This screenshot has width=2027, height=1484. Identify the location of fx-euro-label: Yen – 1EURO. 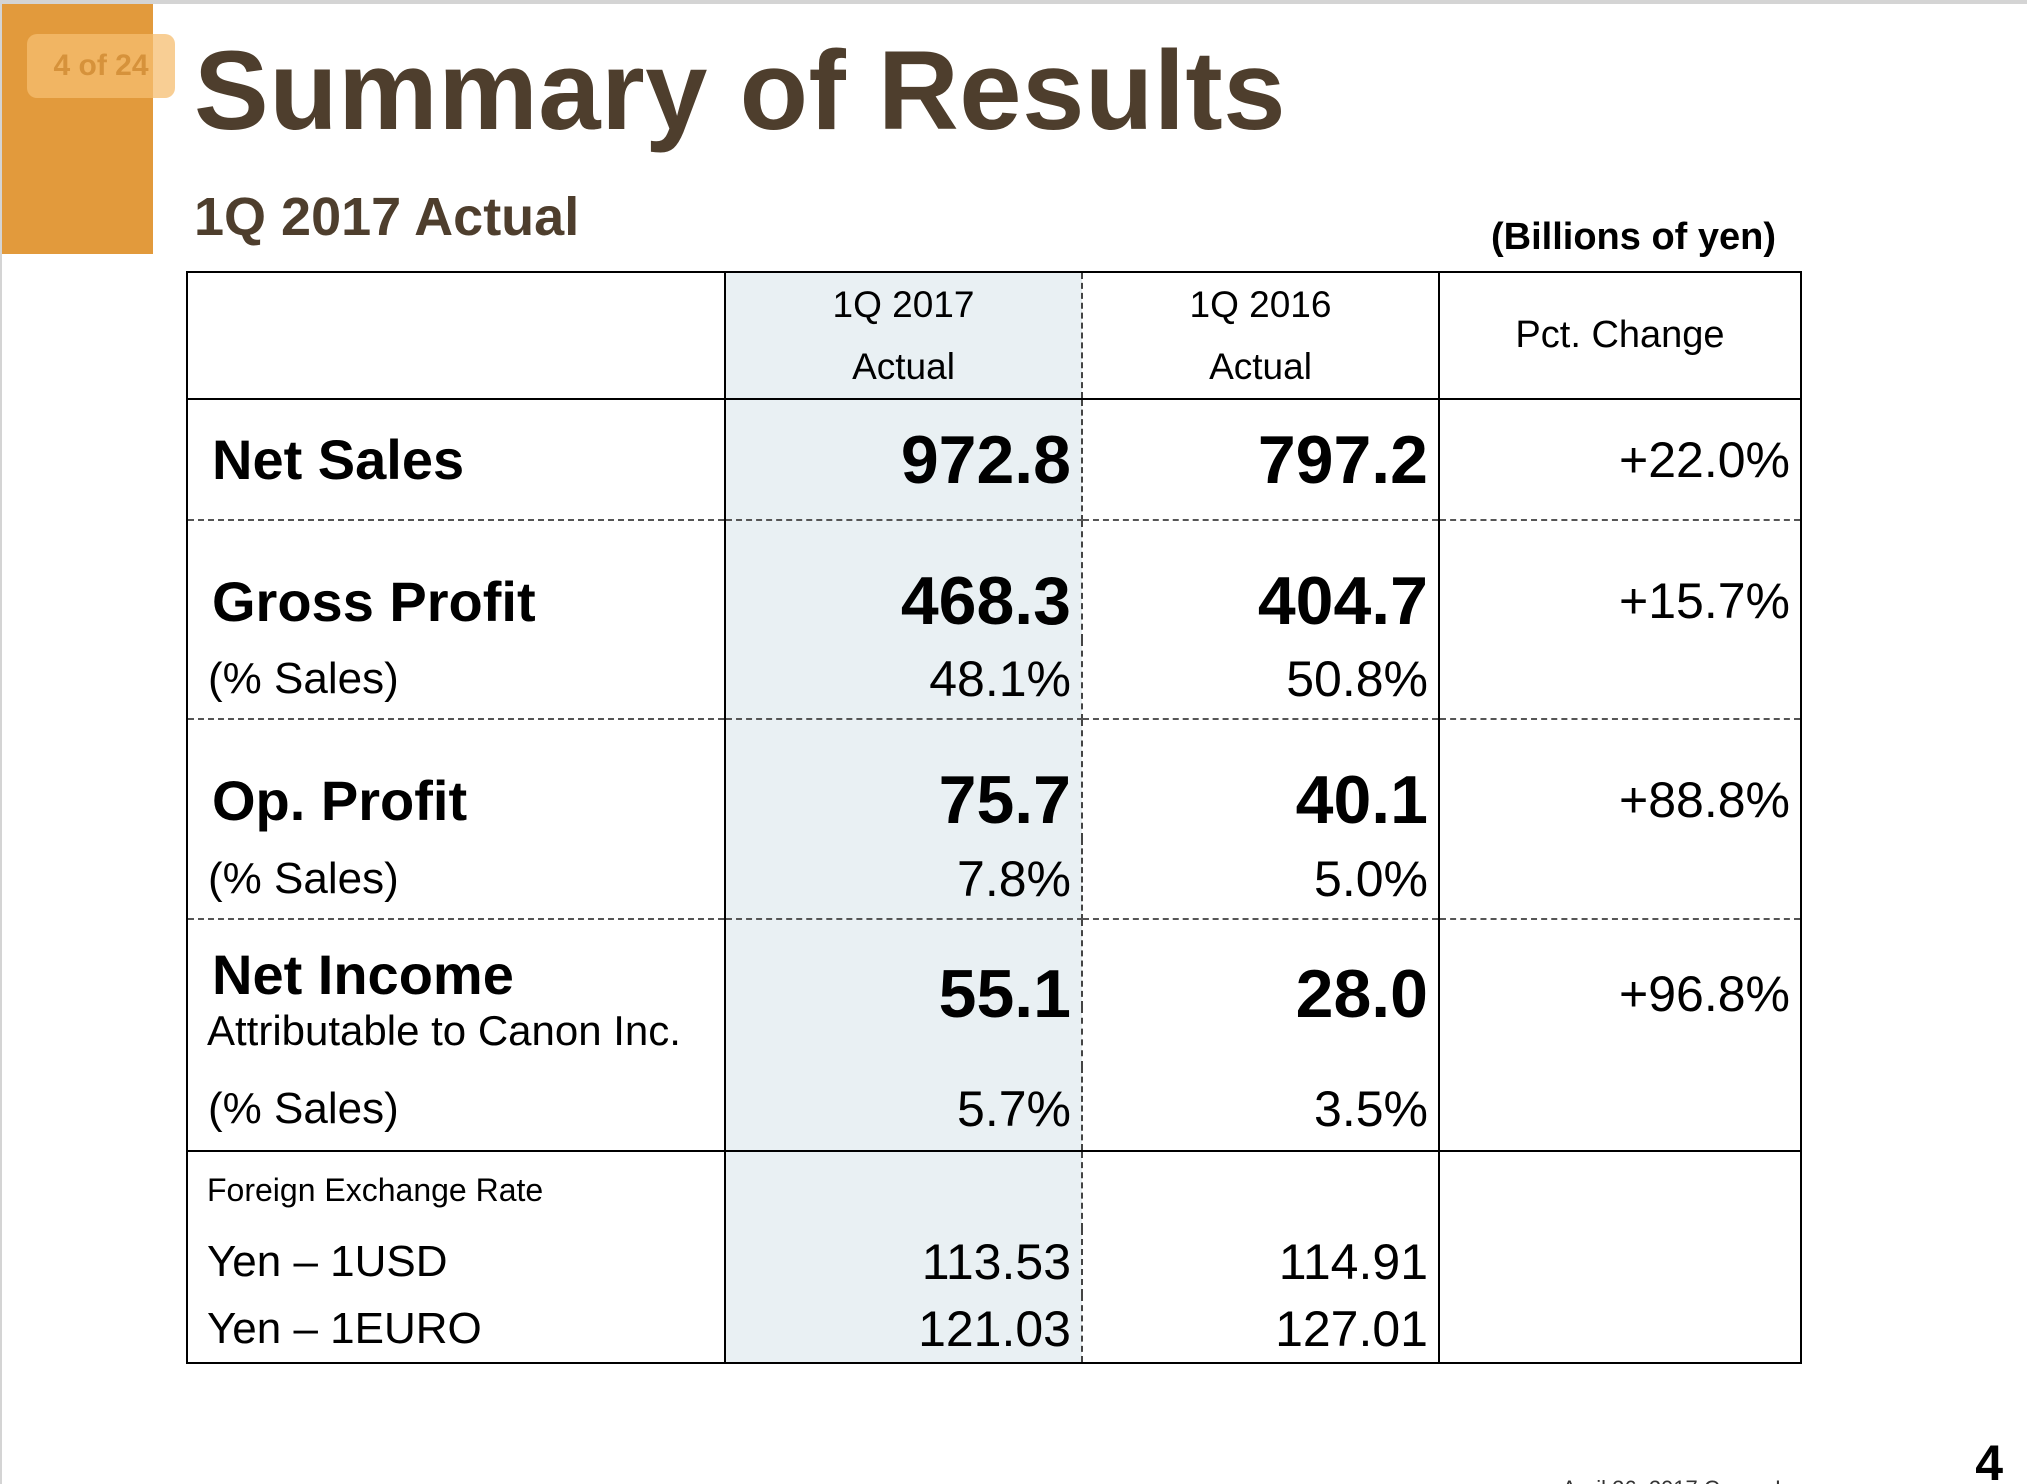
(456, 1329).